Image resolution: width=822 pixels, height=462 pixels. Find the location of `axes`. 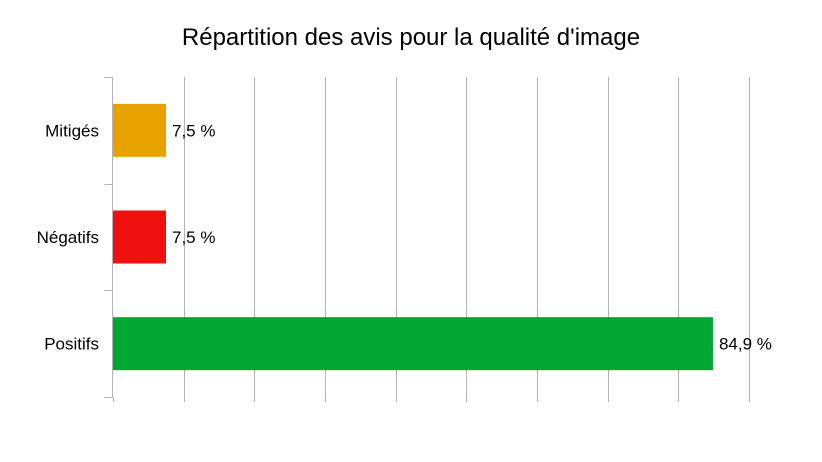

axes is located at coordinates (109, 239).